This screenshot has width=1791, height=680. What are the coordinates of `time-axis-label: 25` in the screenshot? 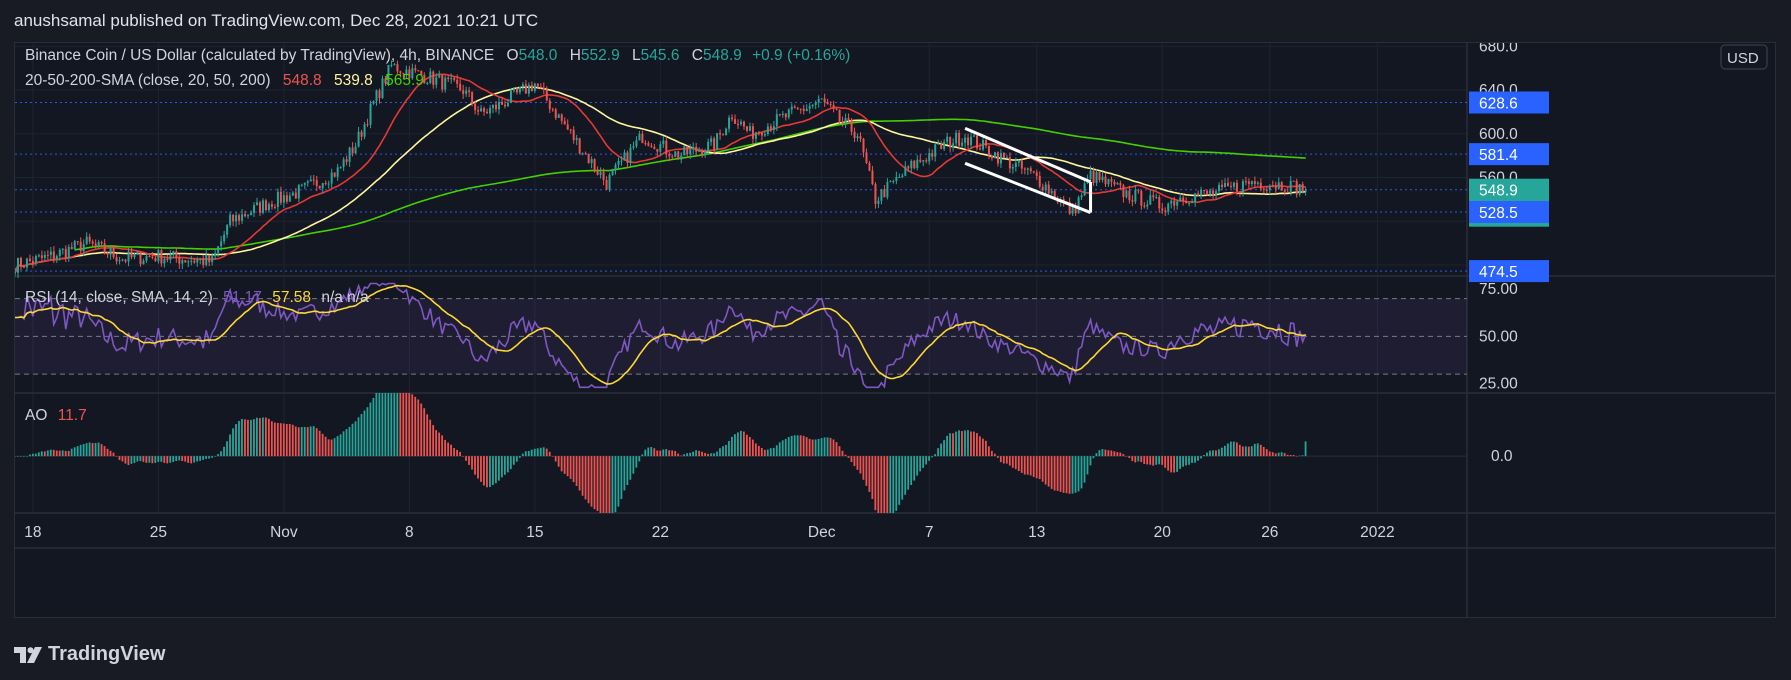 It's located at (158, 532).